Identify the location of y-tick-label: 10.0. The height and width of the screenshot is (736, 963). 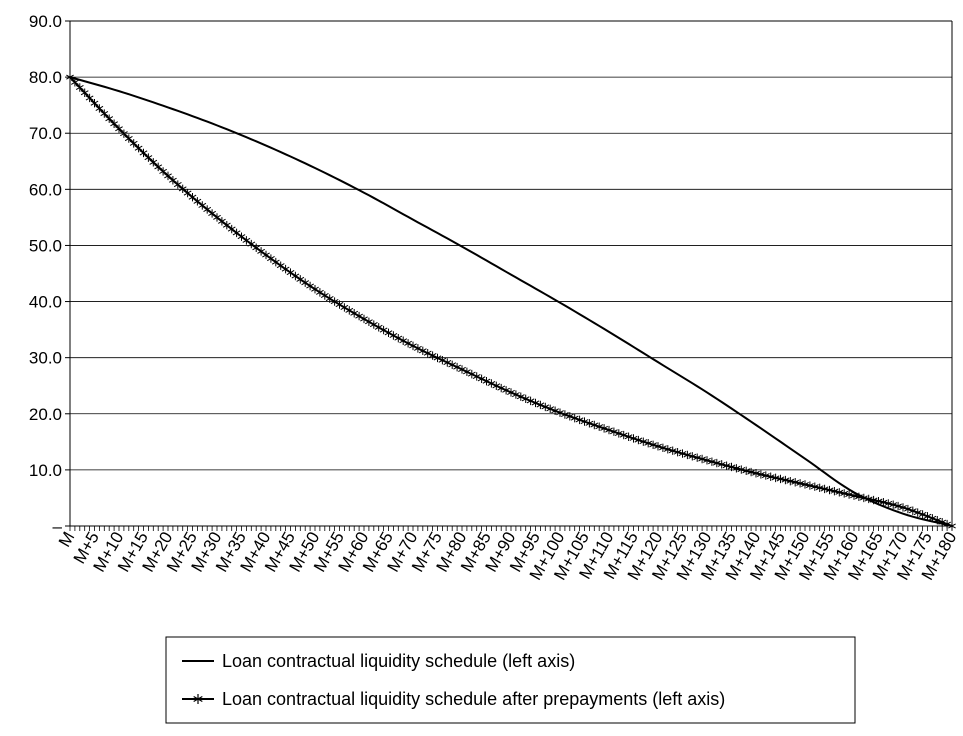
(45, 470).